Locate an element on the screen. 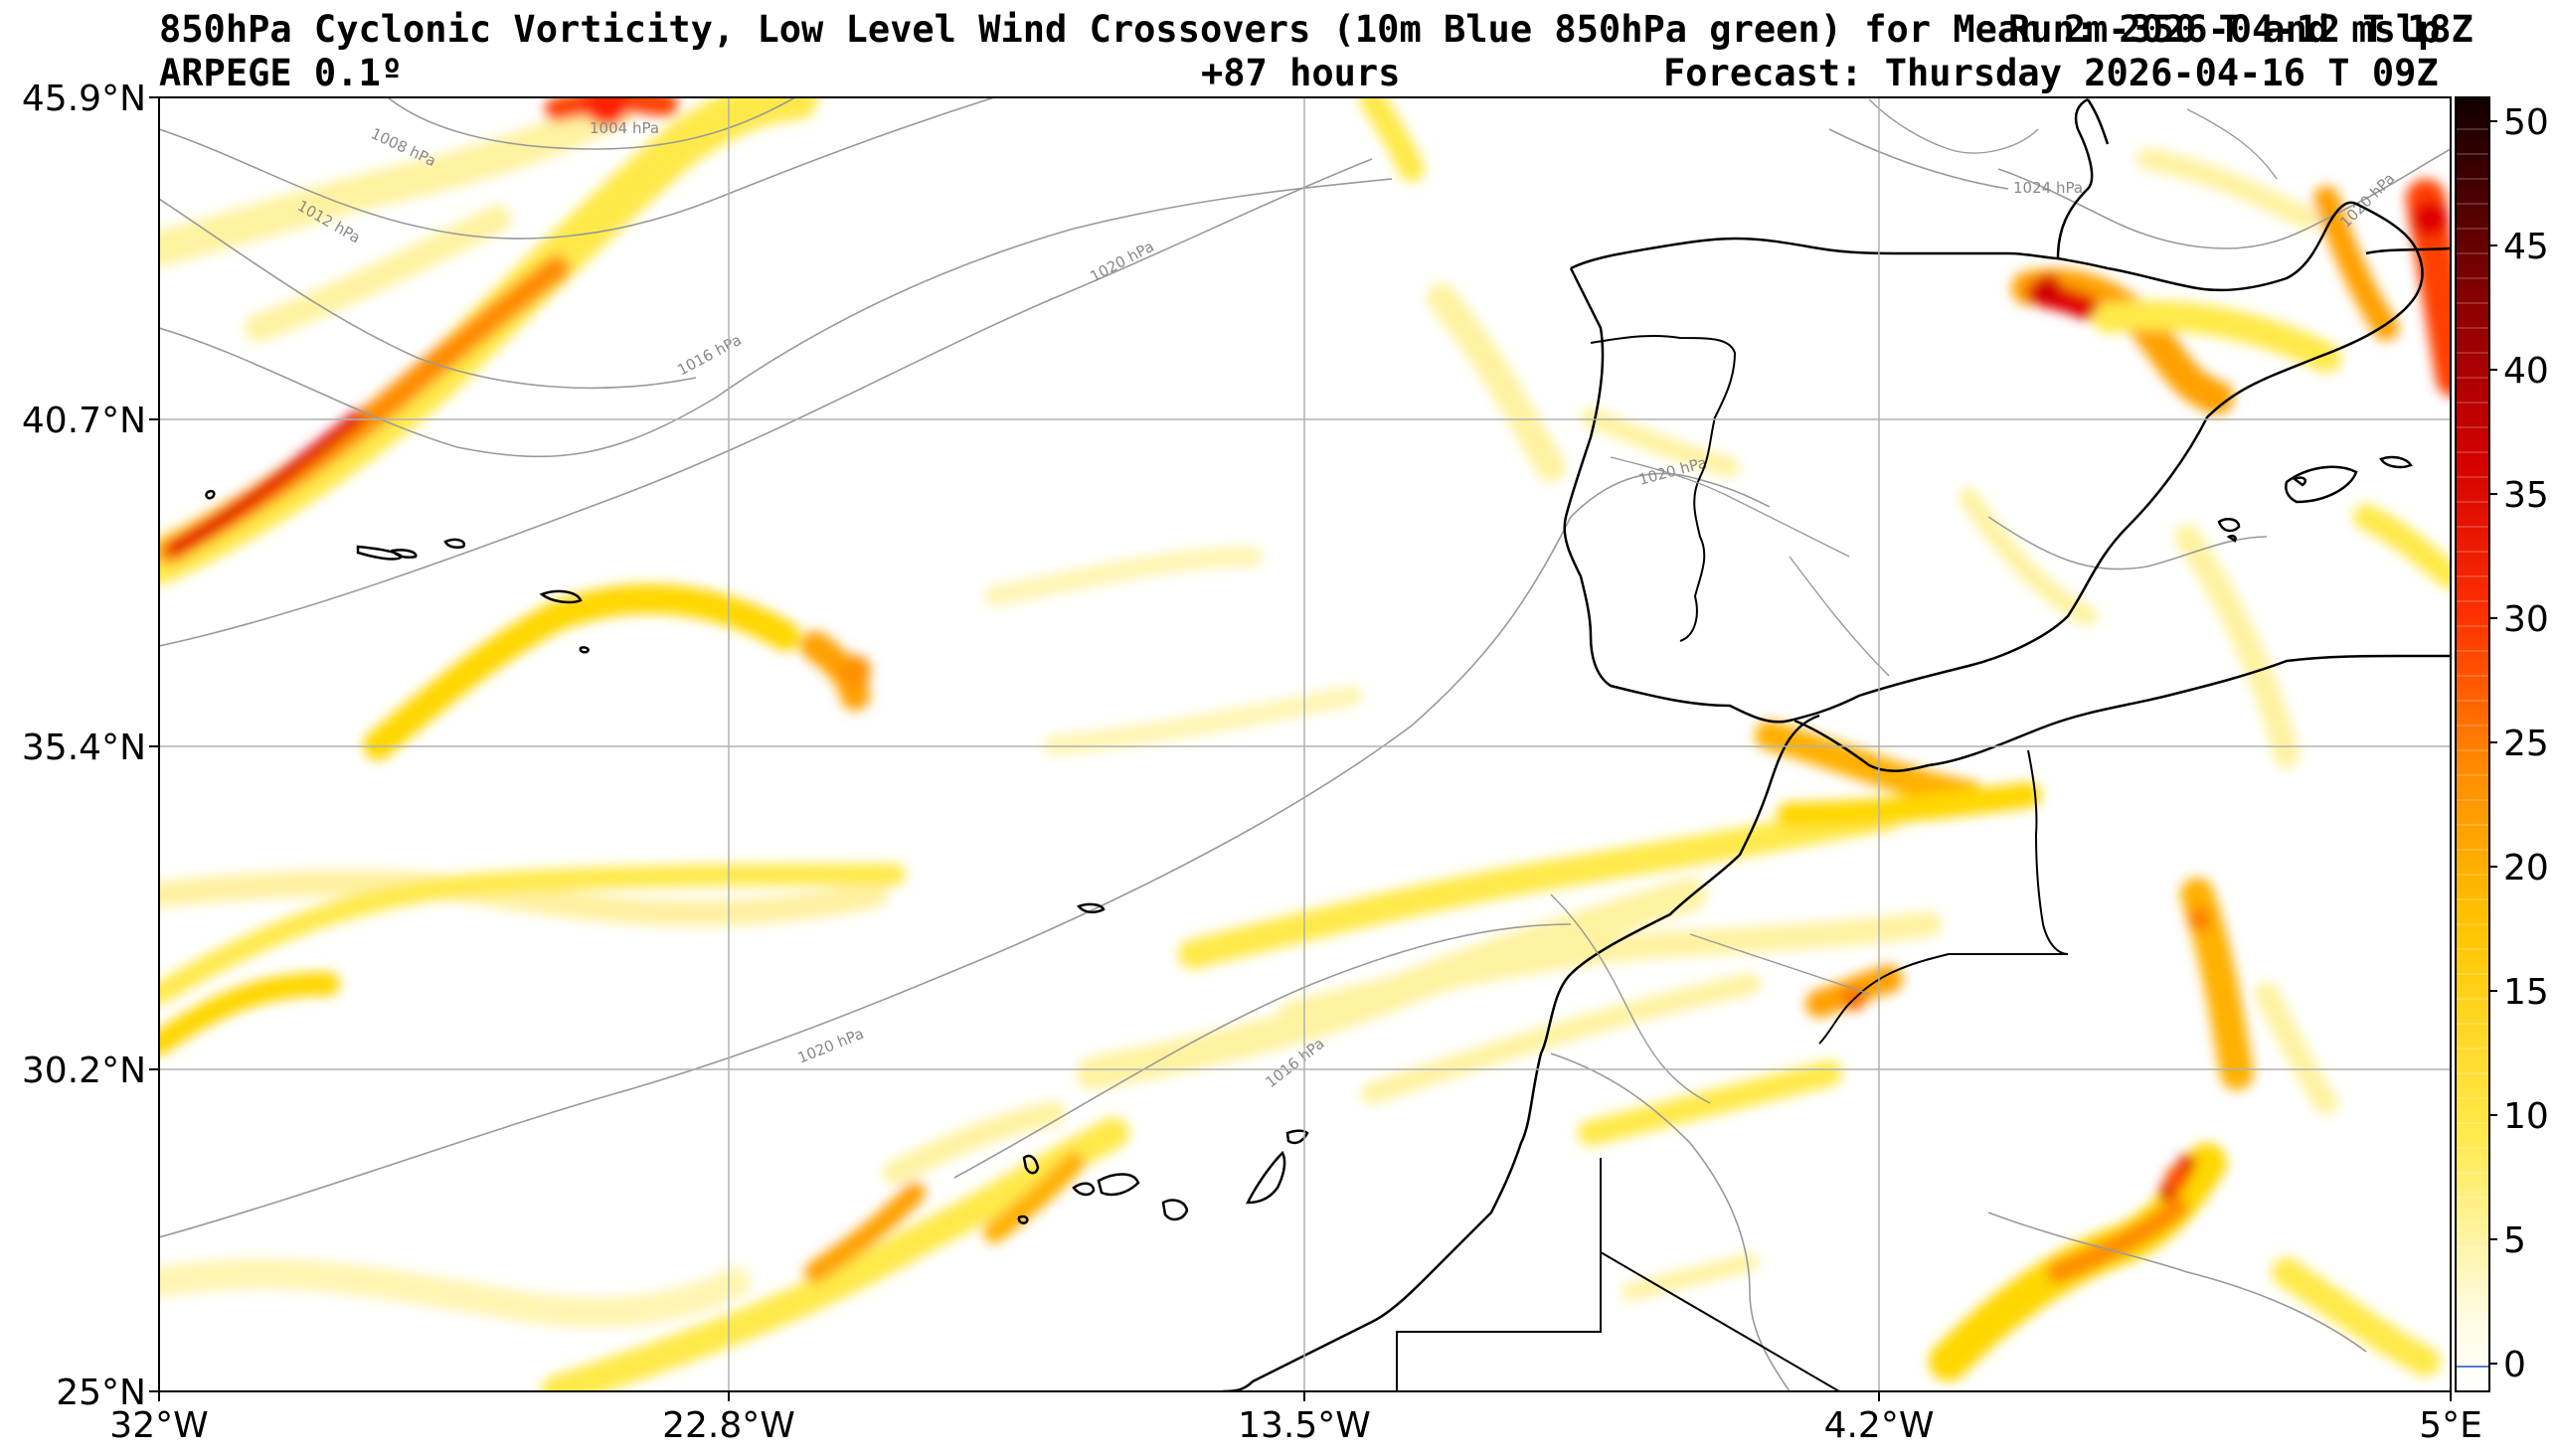  lon-tick-label: 13.5°W is located at coordinates (1304, 1425).